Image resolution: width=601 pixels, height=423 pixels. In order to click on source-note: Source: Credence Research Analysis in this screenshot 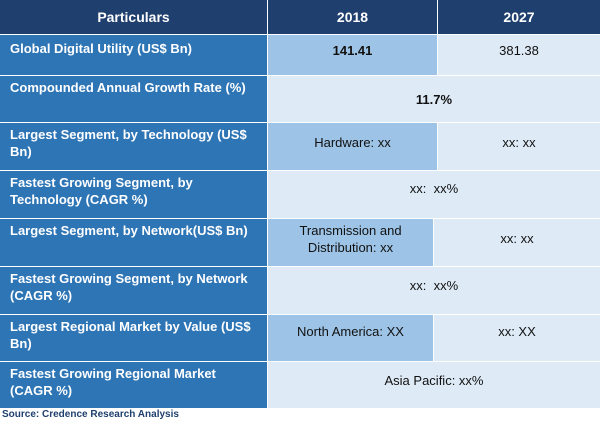, I will do `click(90, 414)`.